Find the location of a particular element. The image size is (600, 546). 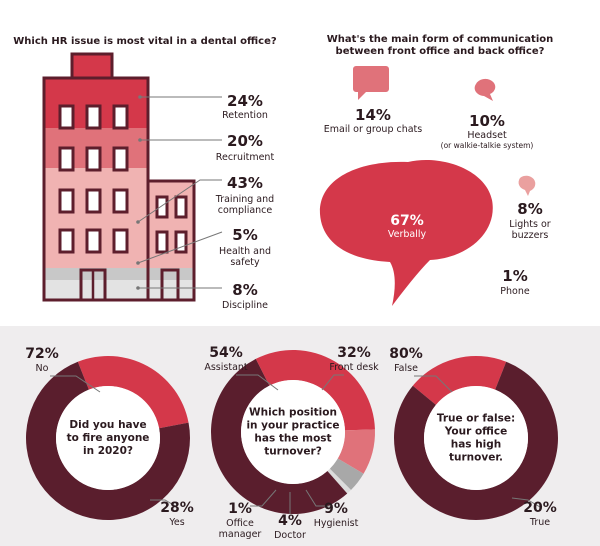

hr-label: safety is located at coordinates (245, 262).